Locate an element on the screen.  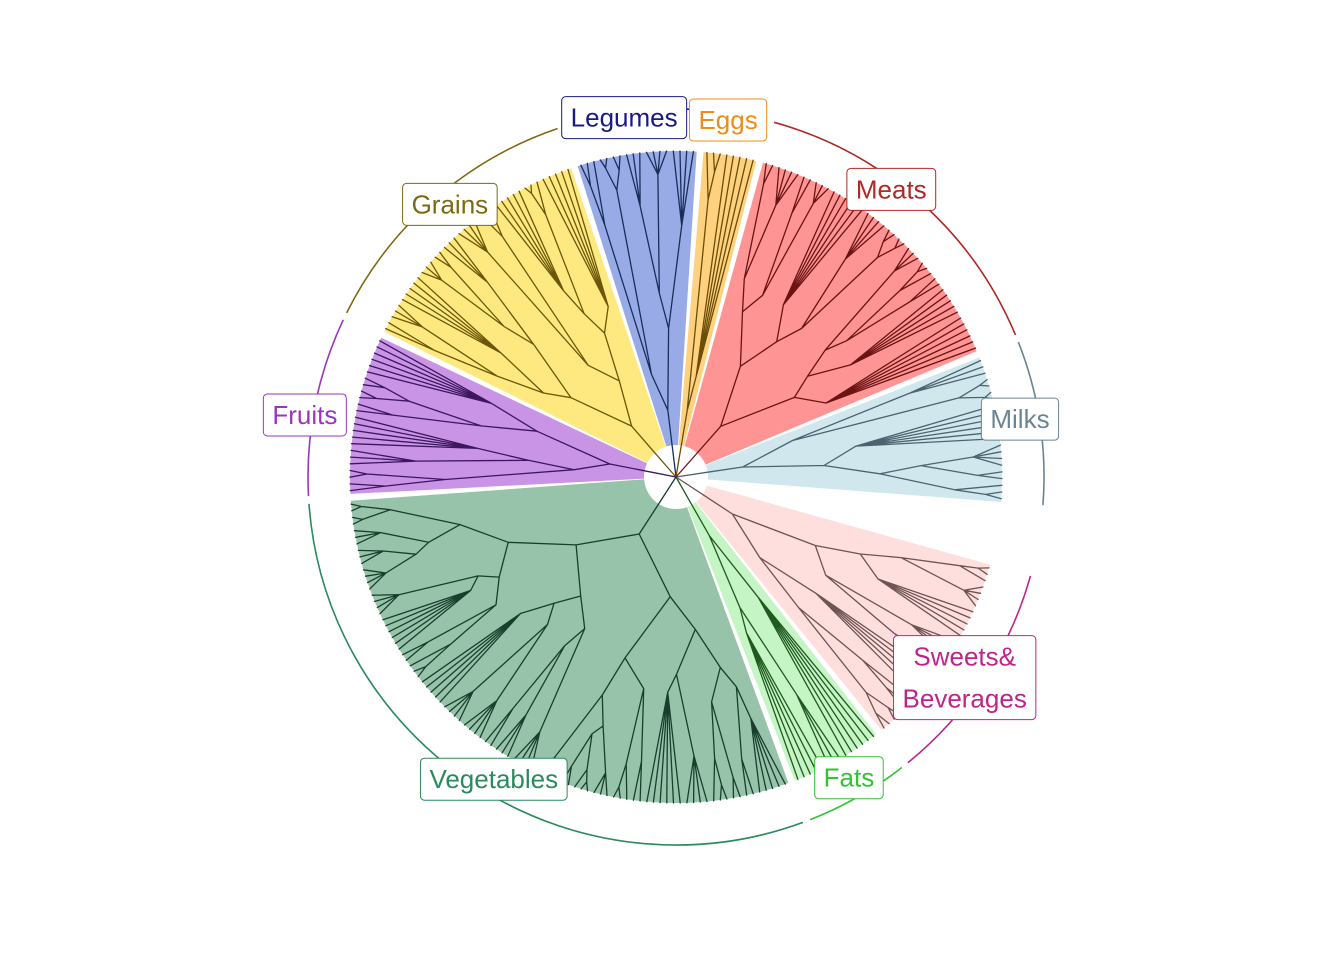
label-text-vegetables: Vegetables is located at coordinates (493, 779).